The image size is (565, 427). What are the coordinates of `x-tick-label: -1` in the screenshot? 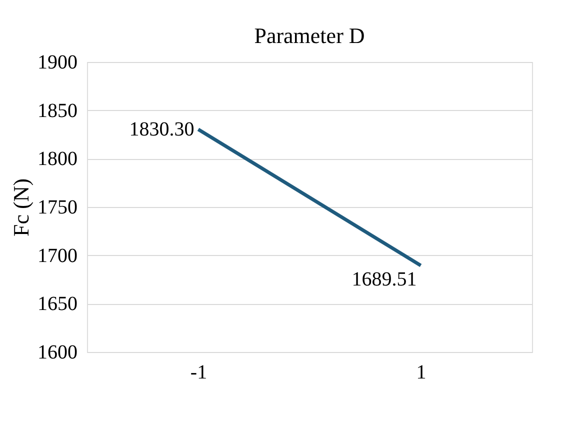 It's located at (199, 373).